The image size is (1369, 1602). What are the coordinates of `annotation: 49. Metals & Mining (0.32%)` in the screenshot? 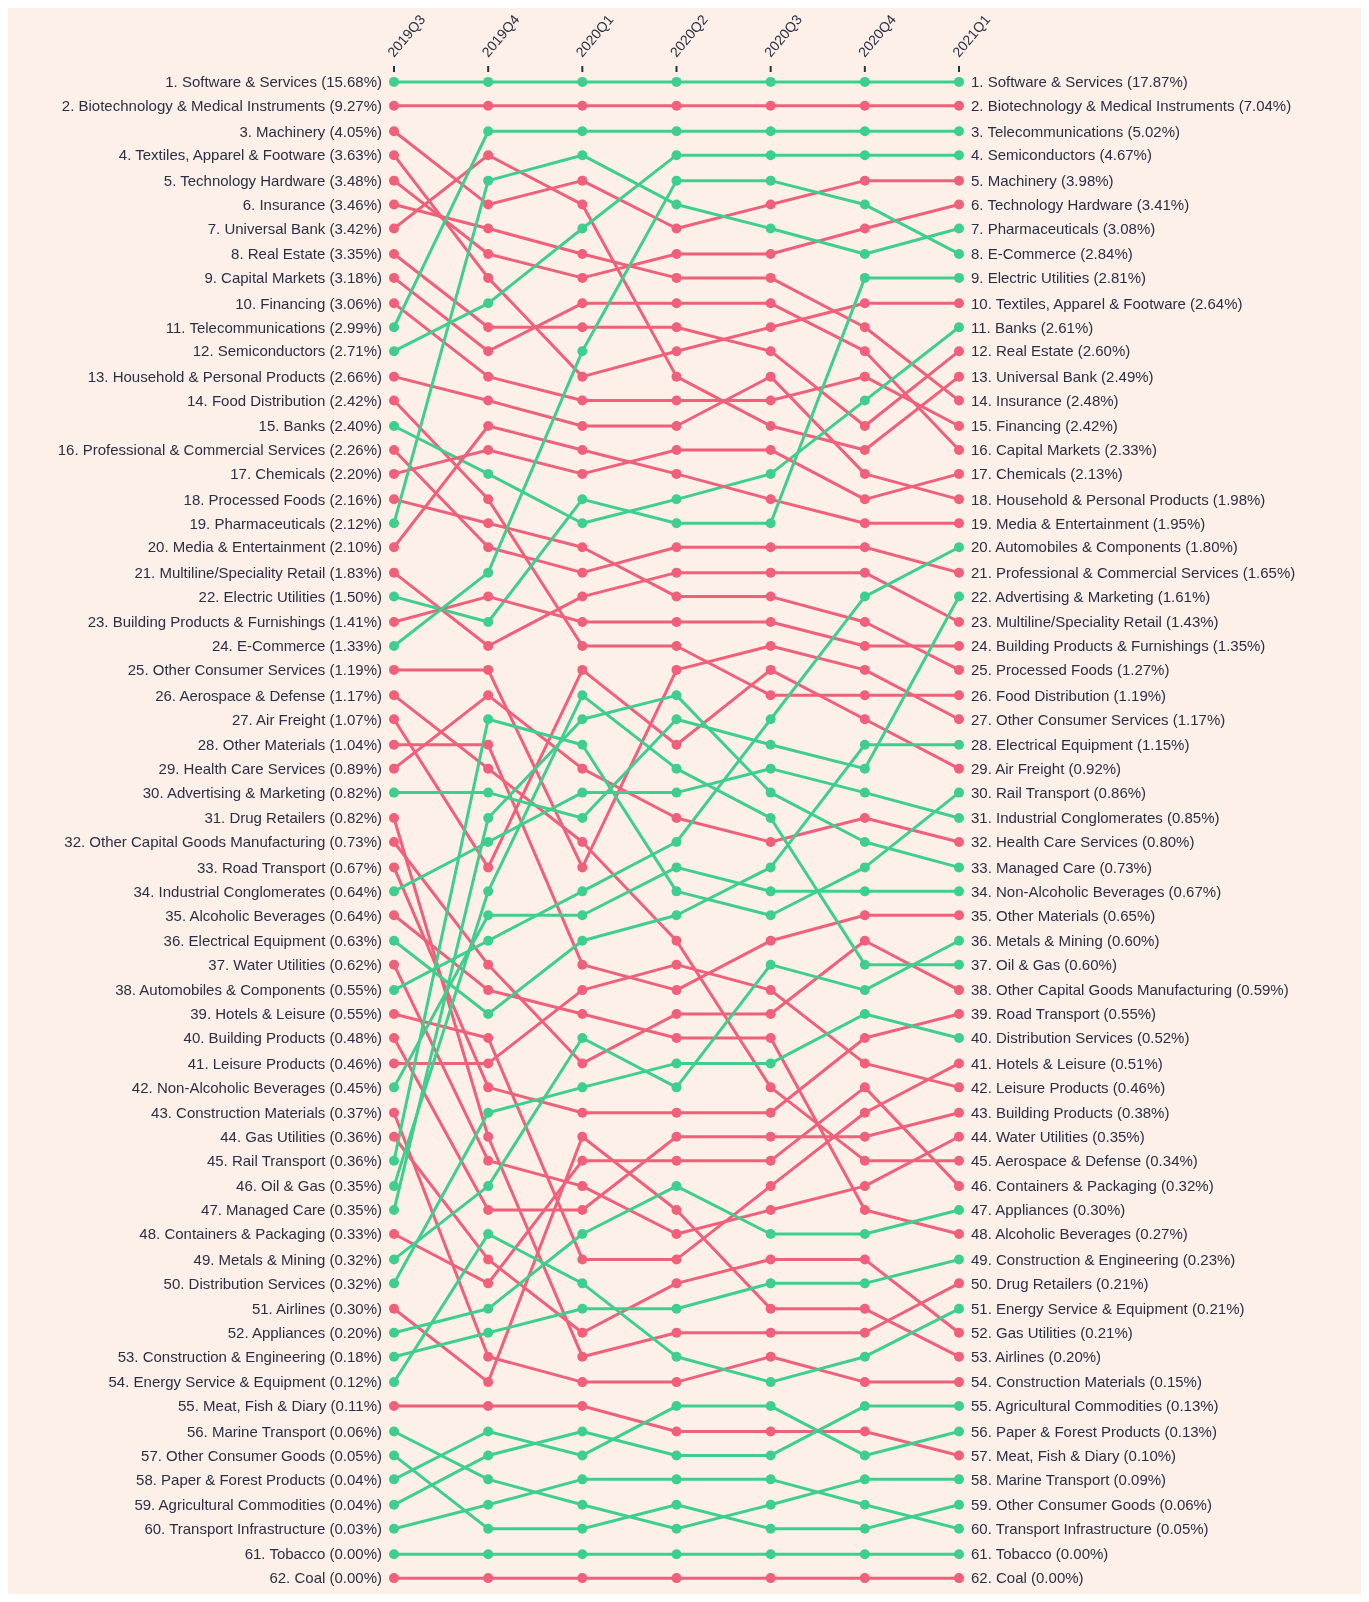 It's located at (287, 1259).